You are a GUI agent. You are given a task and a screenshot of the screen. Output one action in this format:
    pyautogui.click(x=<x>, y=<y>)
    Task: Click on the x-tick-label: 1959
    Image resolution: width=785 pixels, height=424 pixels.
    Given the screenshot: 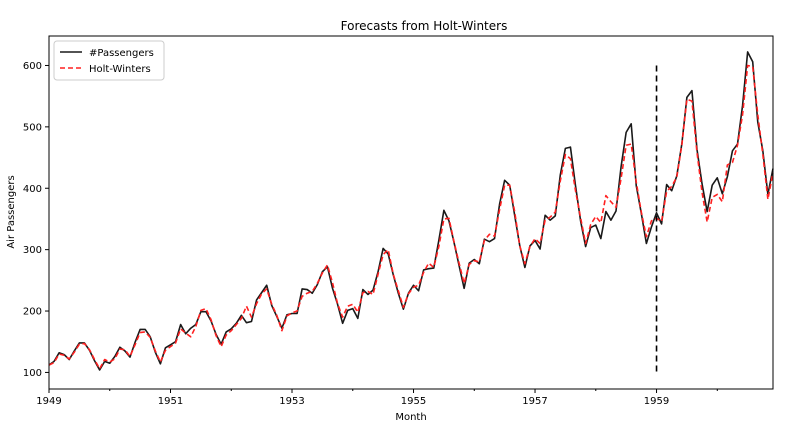 What is the action you would take?
    pyautogui.click(x=656, y=401)
    